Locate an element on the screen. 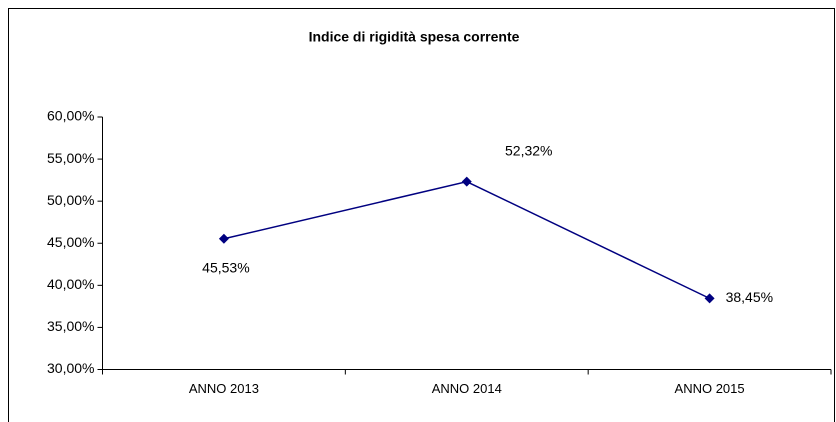  x-tick-label: ANNO 2015 is located at coordinates (710, 388).